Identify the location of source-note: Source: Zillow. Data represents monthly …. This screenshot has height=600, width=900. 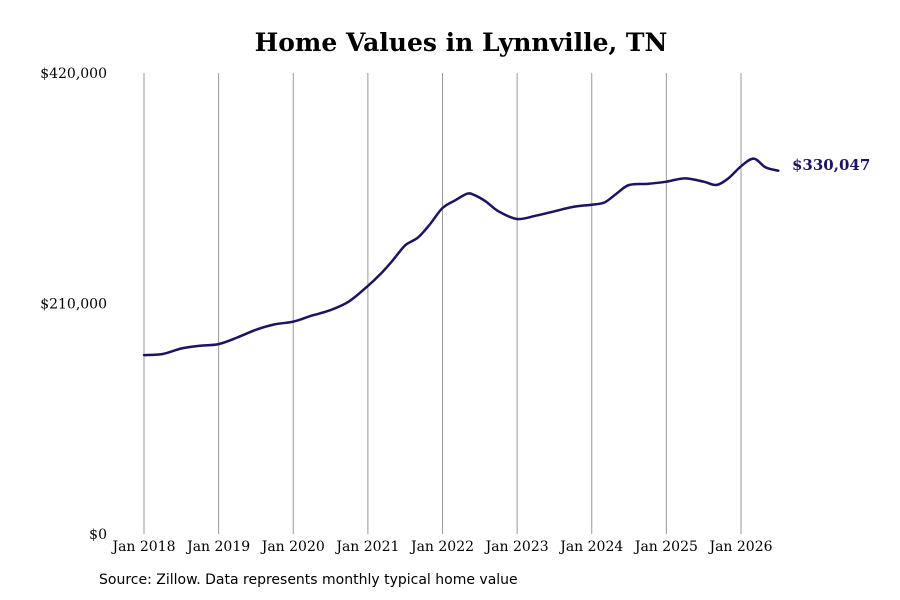
(308, 580).